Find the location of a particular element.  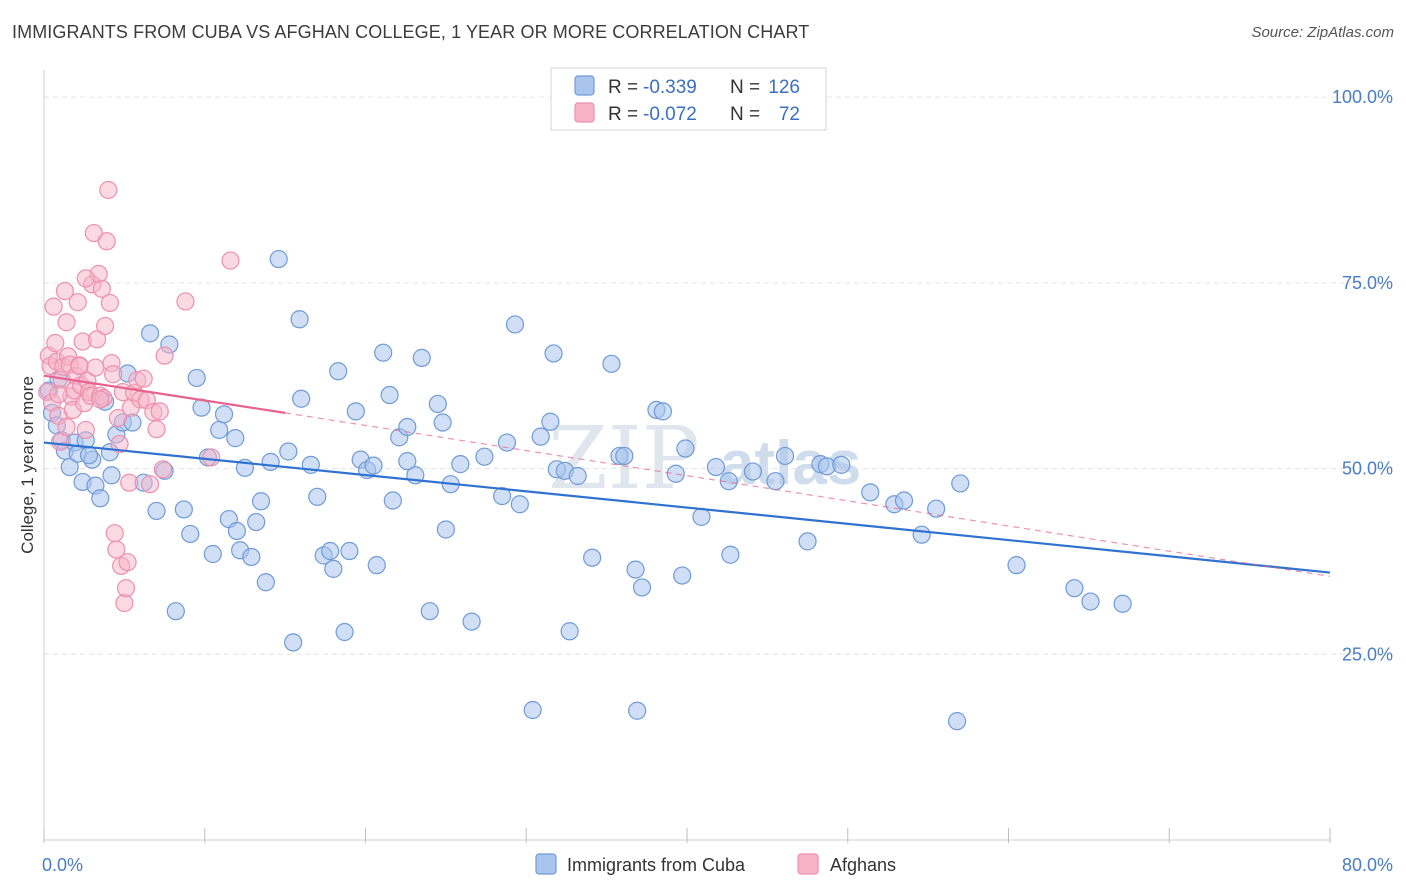

source-credit: Source: ZipAtlas.com is located at coordinates (1322, 32).